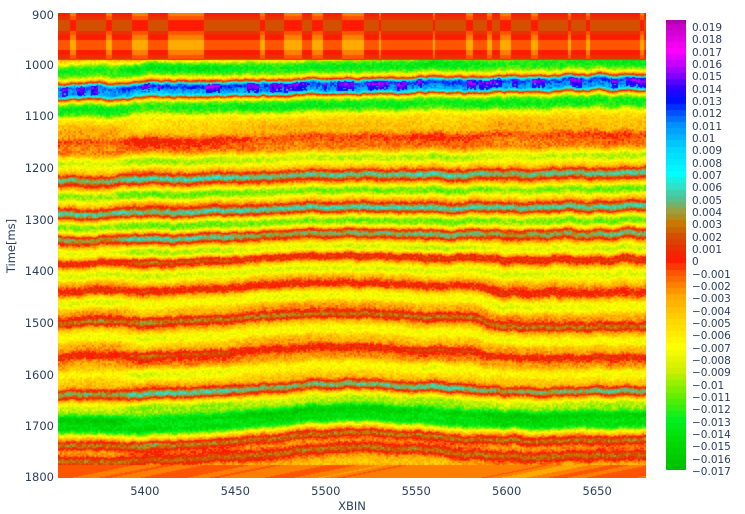 This screenshot has width=745, height=514. Describe the element at coordinates (707, 65) in the screenshot. I see `colorbar-tick-label: 0.016` at that location.